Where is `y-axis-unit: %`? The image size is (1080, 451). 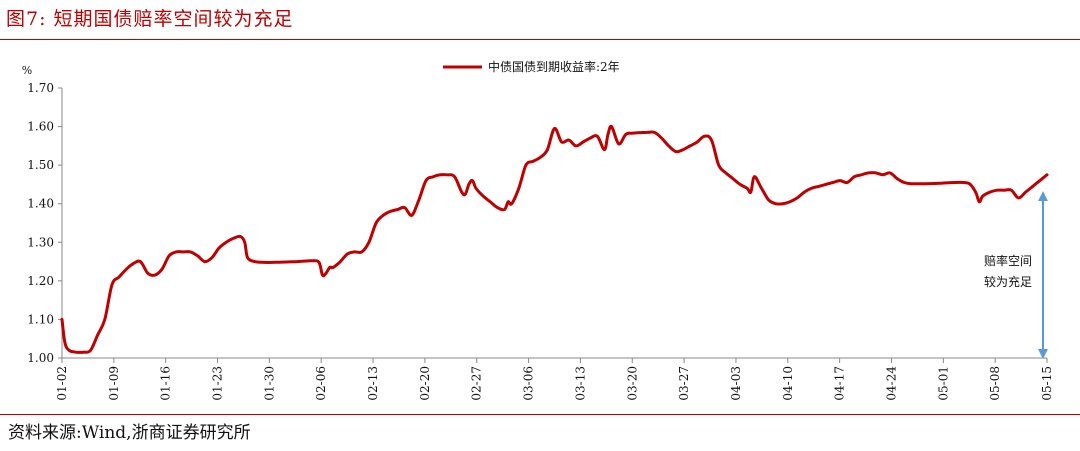
y-axis-unit: % is located at coordinates (27, 70).